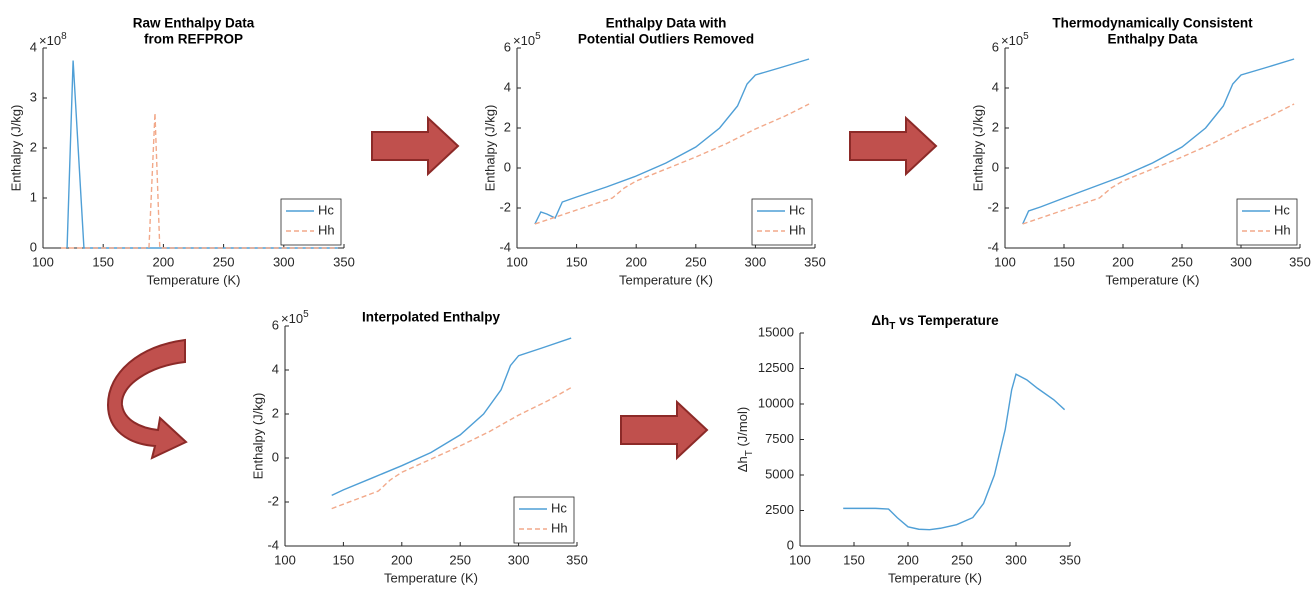 The height and width of the screenshot is (592, 1316). What do you see at coordinates (64, 36) in the screenshot?
I see `y-scale-exponent: 8` at bounding box center [64, 36].